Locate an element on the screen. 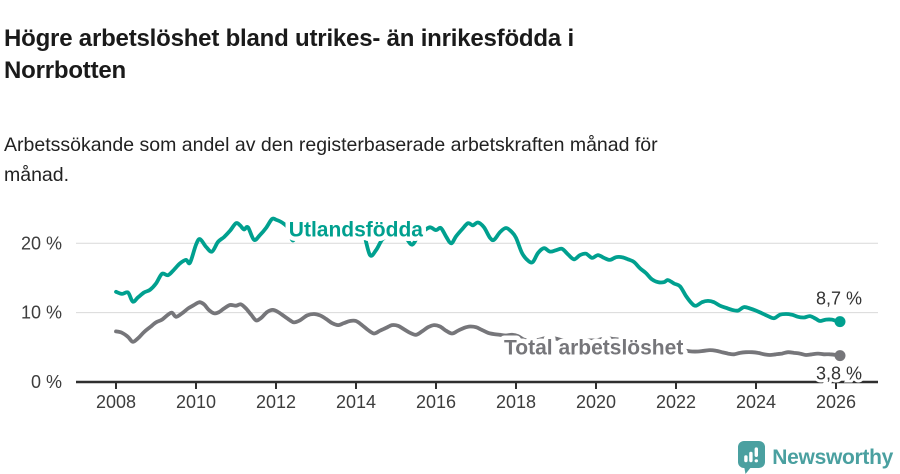  end-value-label-utlandsfodda: 8,7 % is located at coordinates (839, 299).